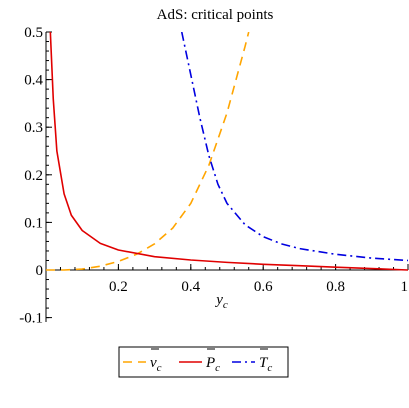 The image size is (409, 408). Describe the element at coordinates (118, 287) in the screenshot. I see `x-tick-label: 0.2` at that location.